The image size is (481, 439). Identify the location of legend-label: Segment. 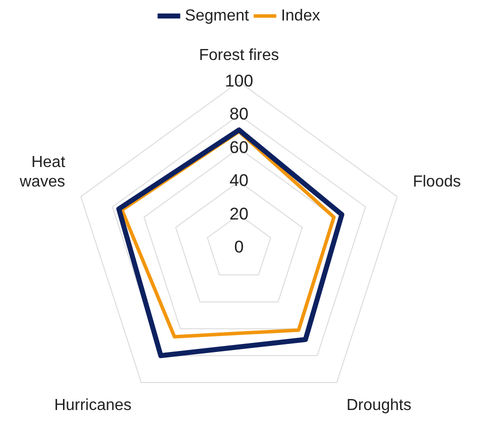
(217, 15).